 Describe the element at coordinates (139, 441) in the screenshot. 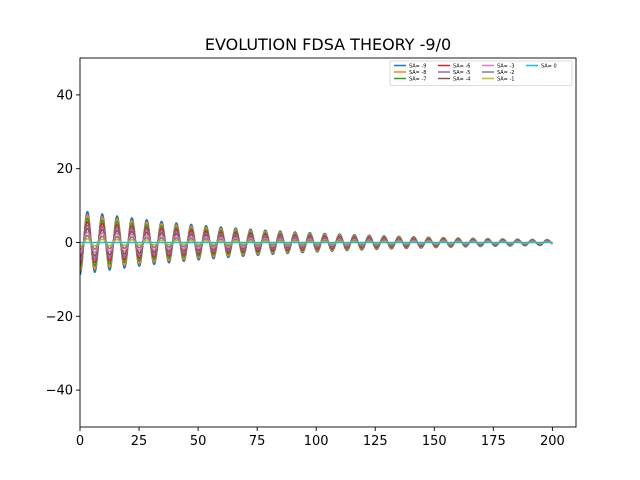

I see `x-tick-label-1: 25` at that location.